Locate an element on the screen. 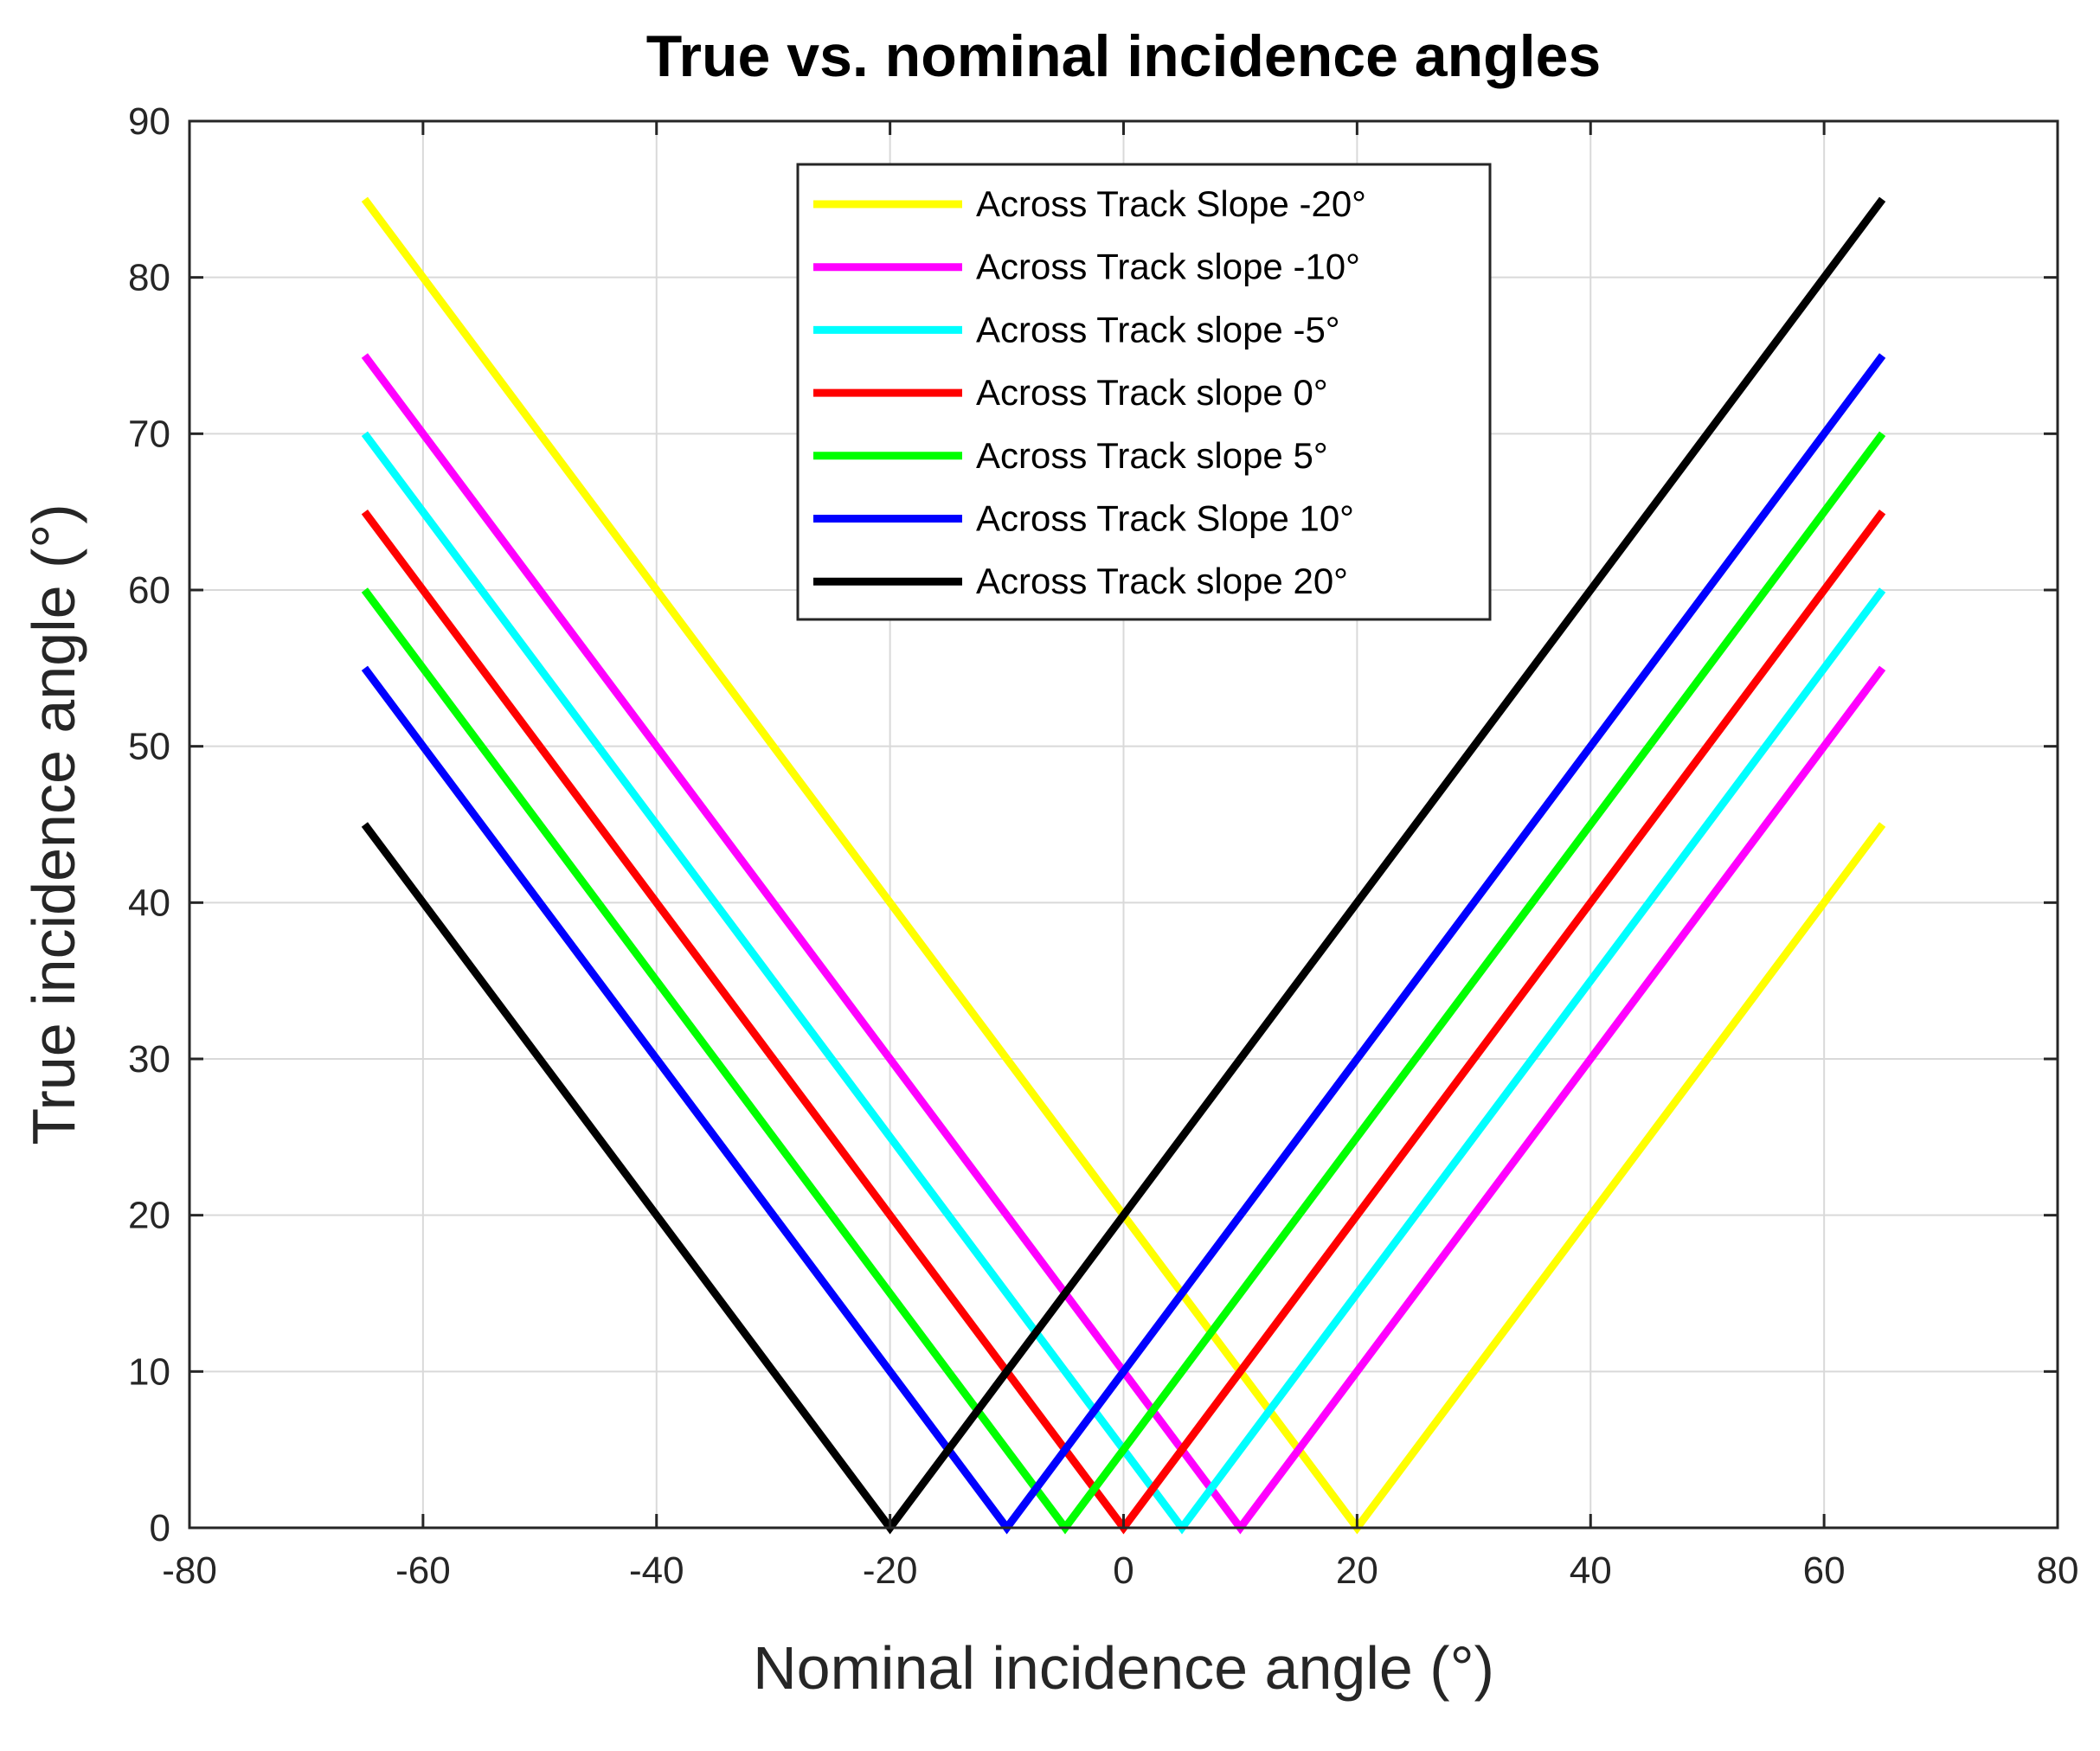 The image size is (2100, 1751). y-tick-label: 80 is located at coordinates (149, 278).